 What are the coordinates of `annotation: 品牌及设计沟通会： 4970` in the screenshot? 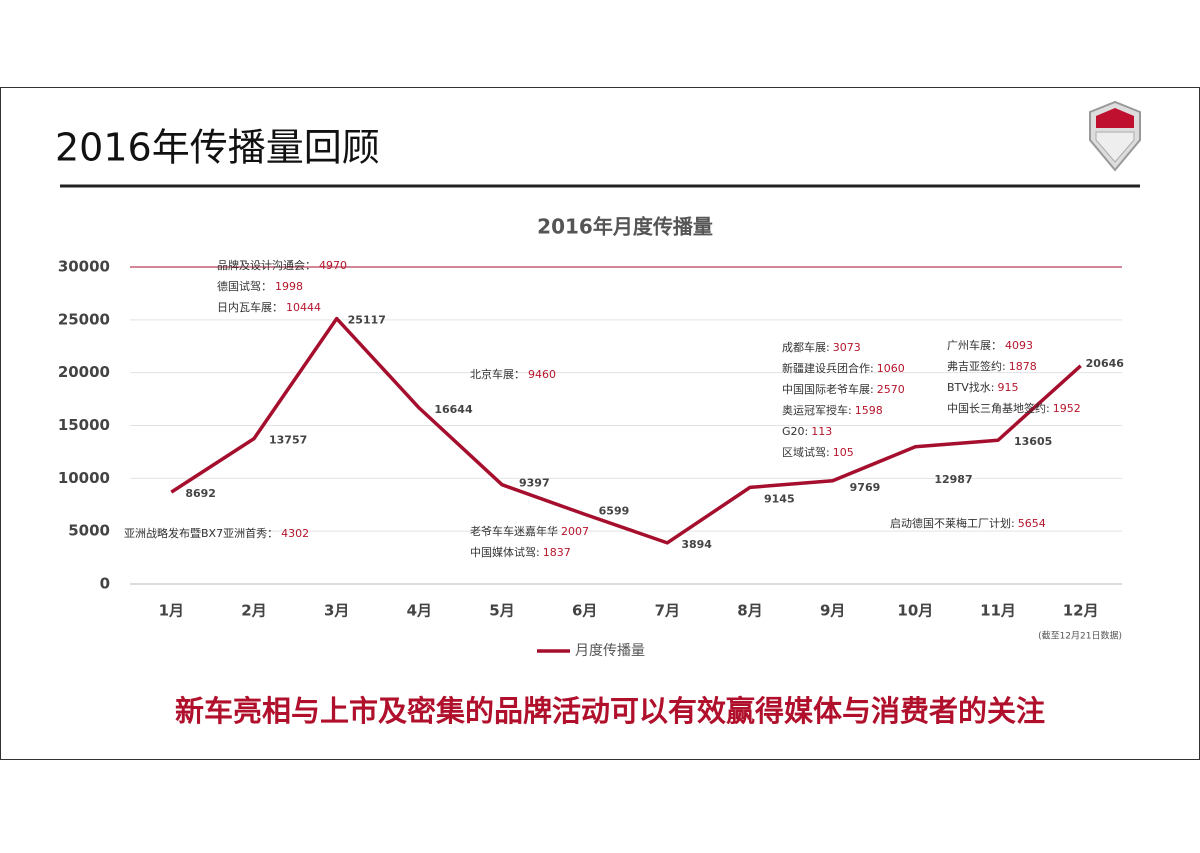 It's located at (282, 265).